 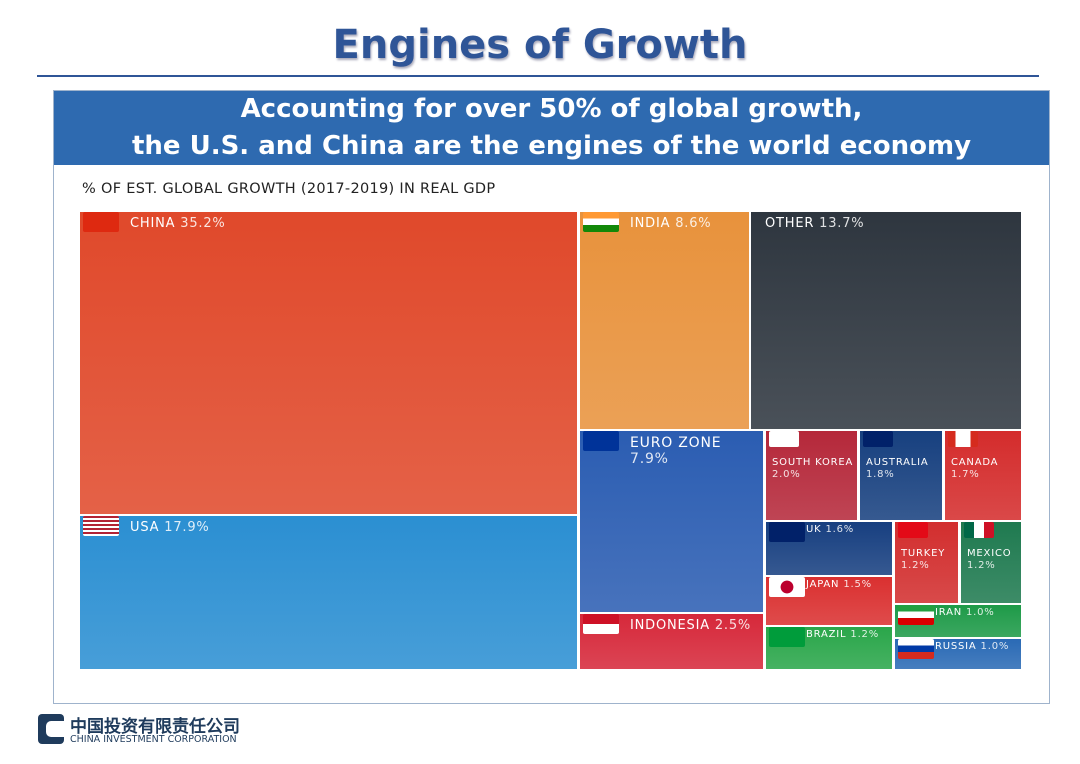 I want to click on treemap-cell-usa: USA 17.9%, so click(x=328, y=592).